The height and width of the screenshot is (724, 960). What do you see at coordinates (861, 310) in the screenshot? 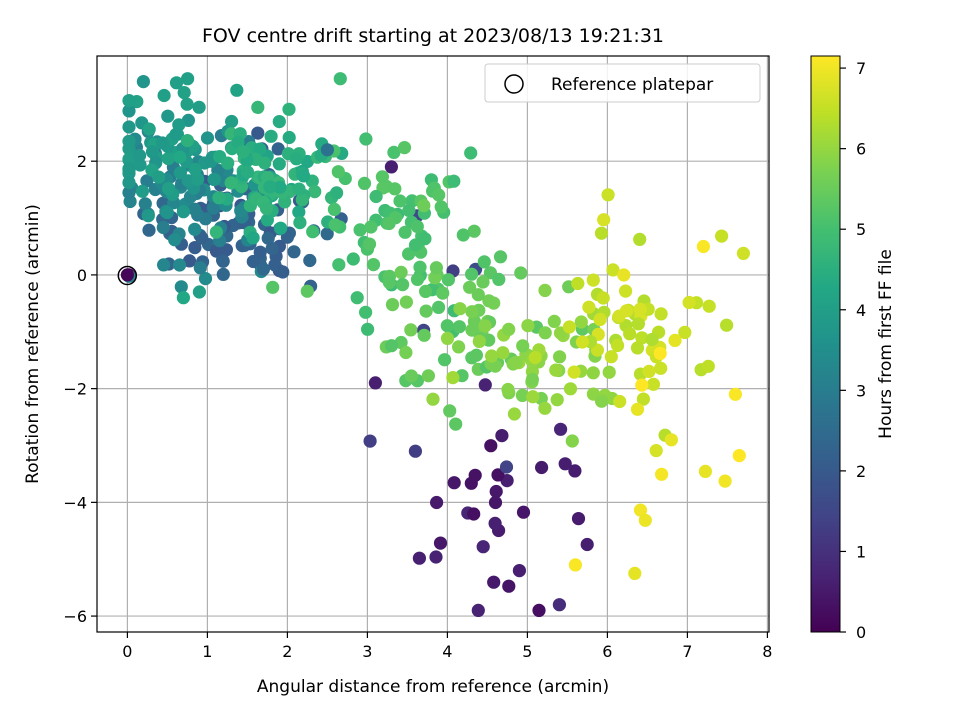
I see `colorbar-tick-label: 4` at bounding box center [861, 310].